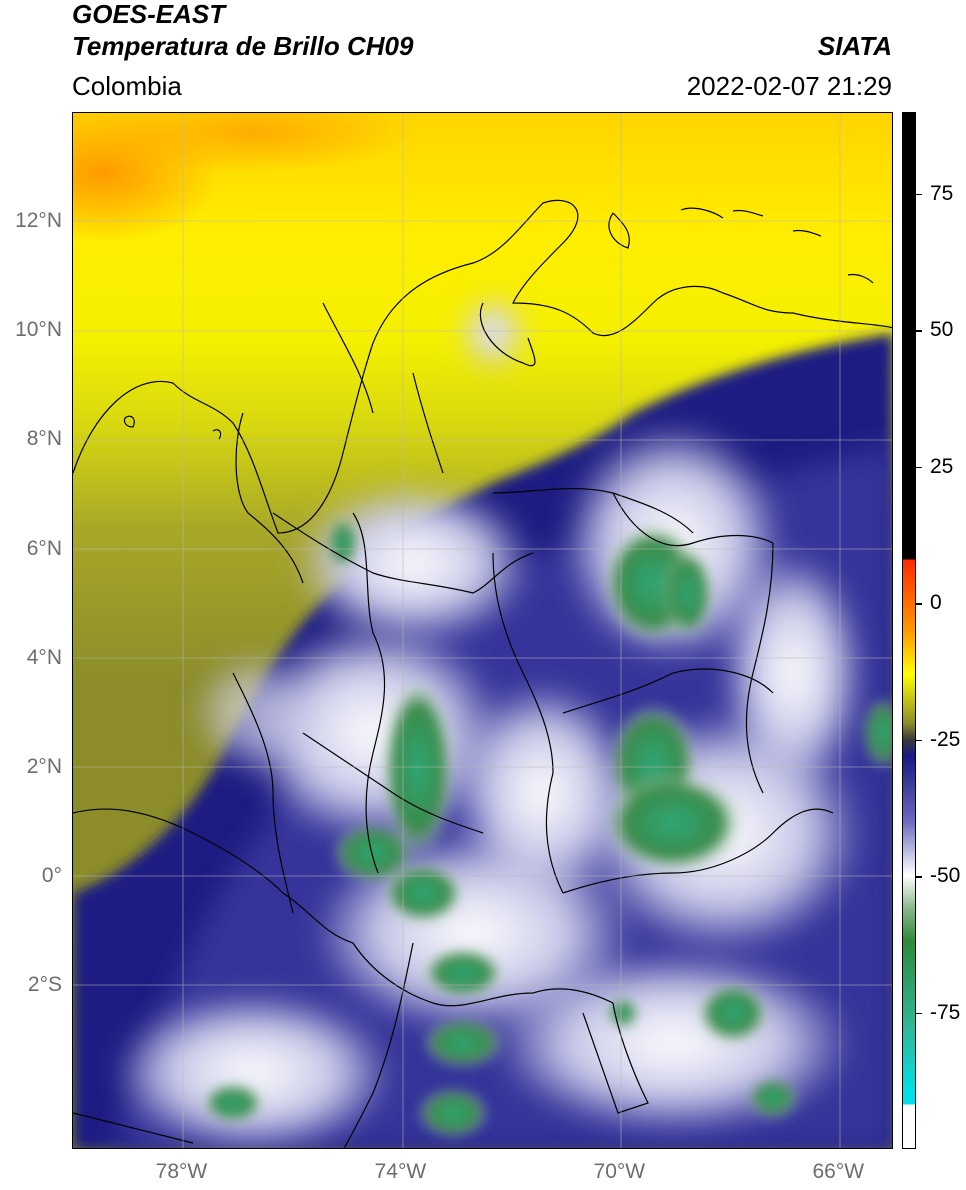  What do you see at coordinates (945, 1012) in the screenshot?
I see `colorbar-tick-label: -75` at bounding box center [945, 1012].